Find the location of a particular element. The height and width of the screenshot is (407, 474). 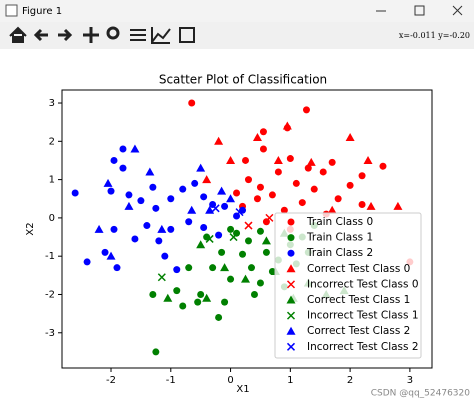

app-icon is located at coordinates (11, 10).